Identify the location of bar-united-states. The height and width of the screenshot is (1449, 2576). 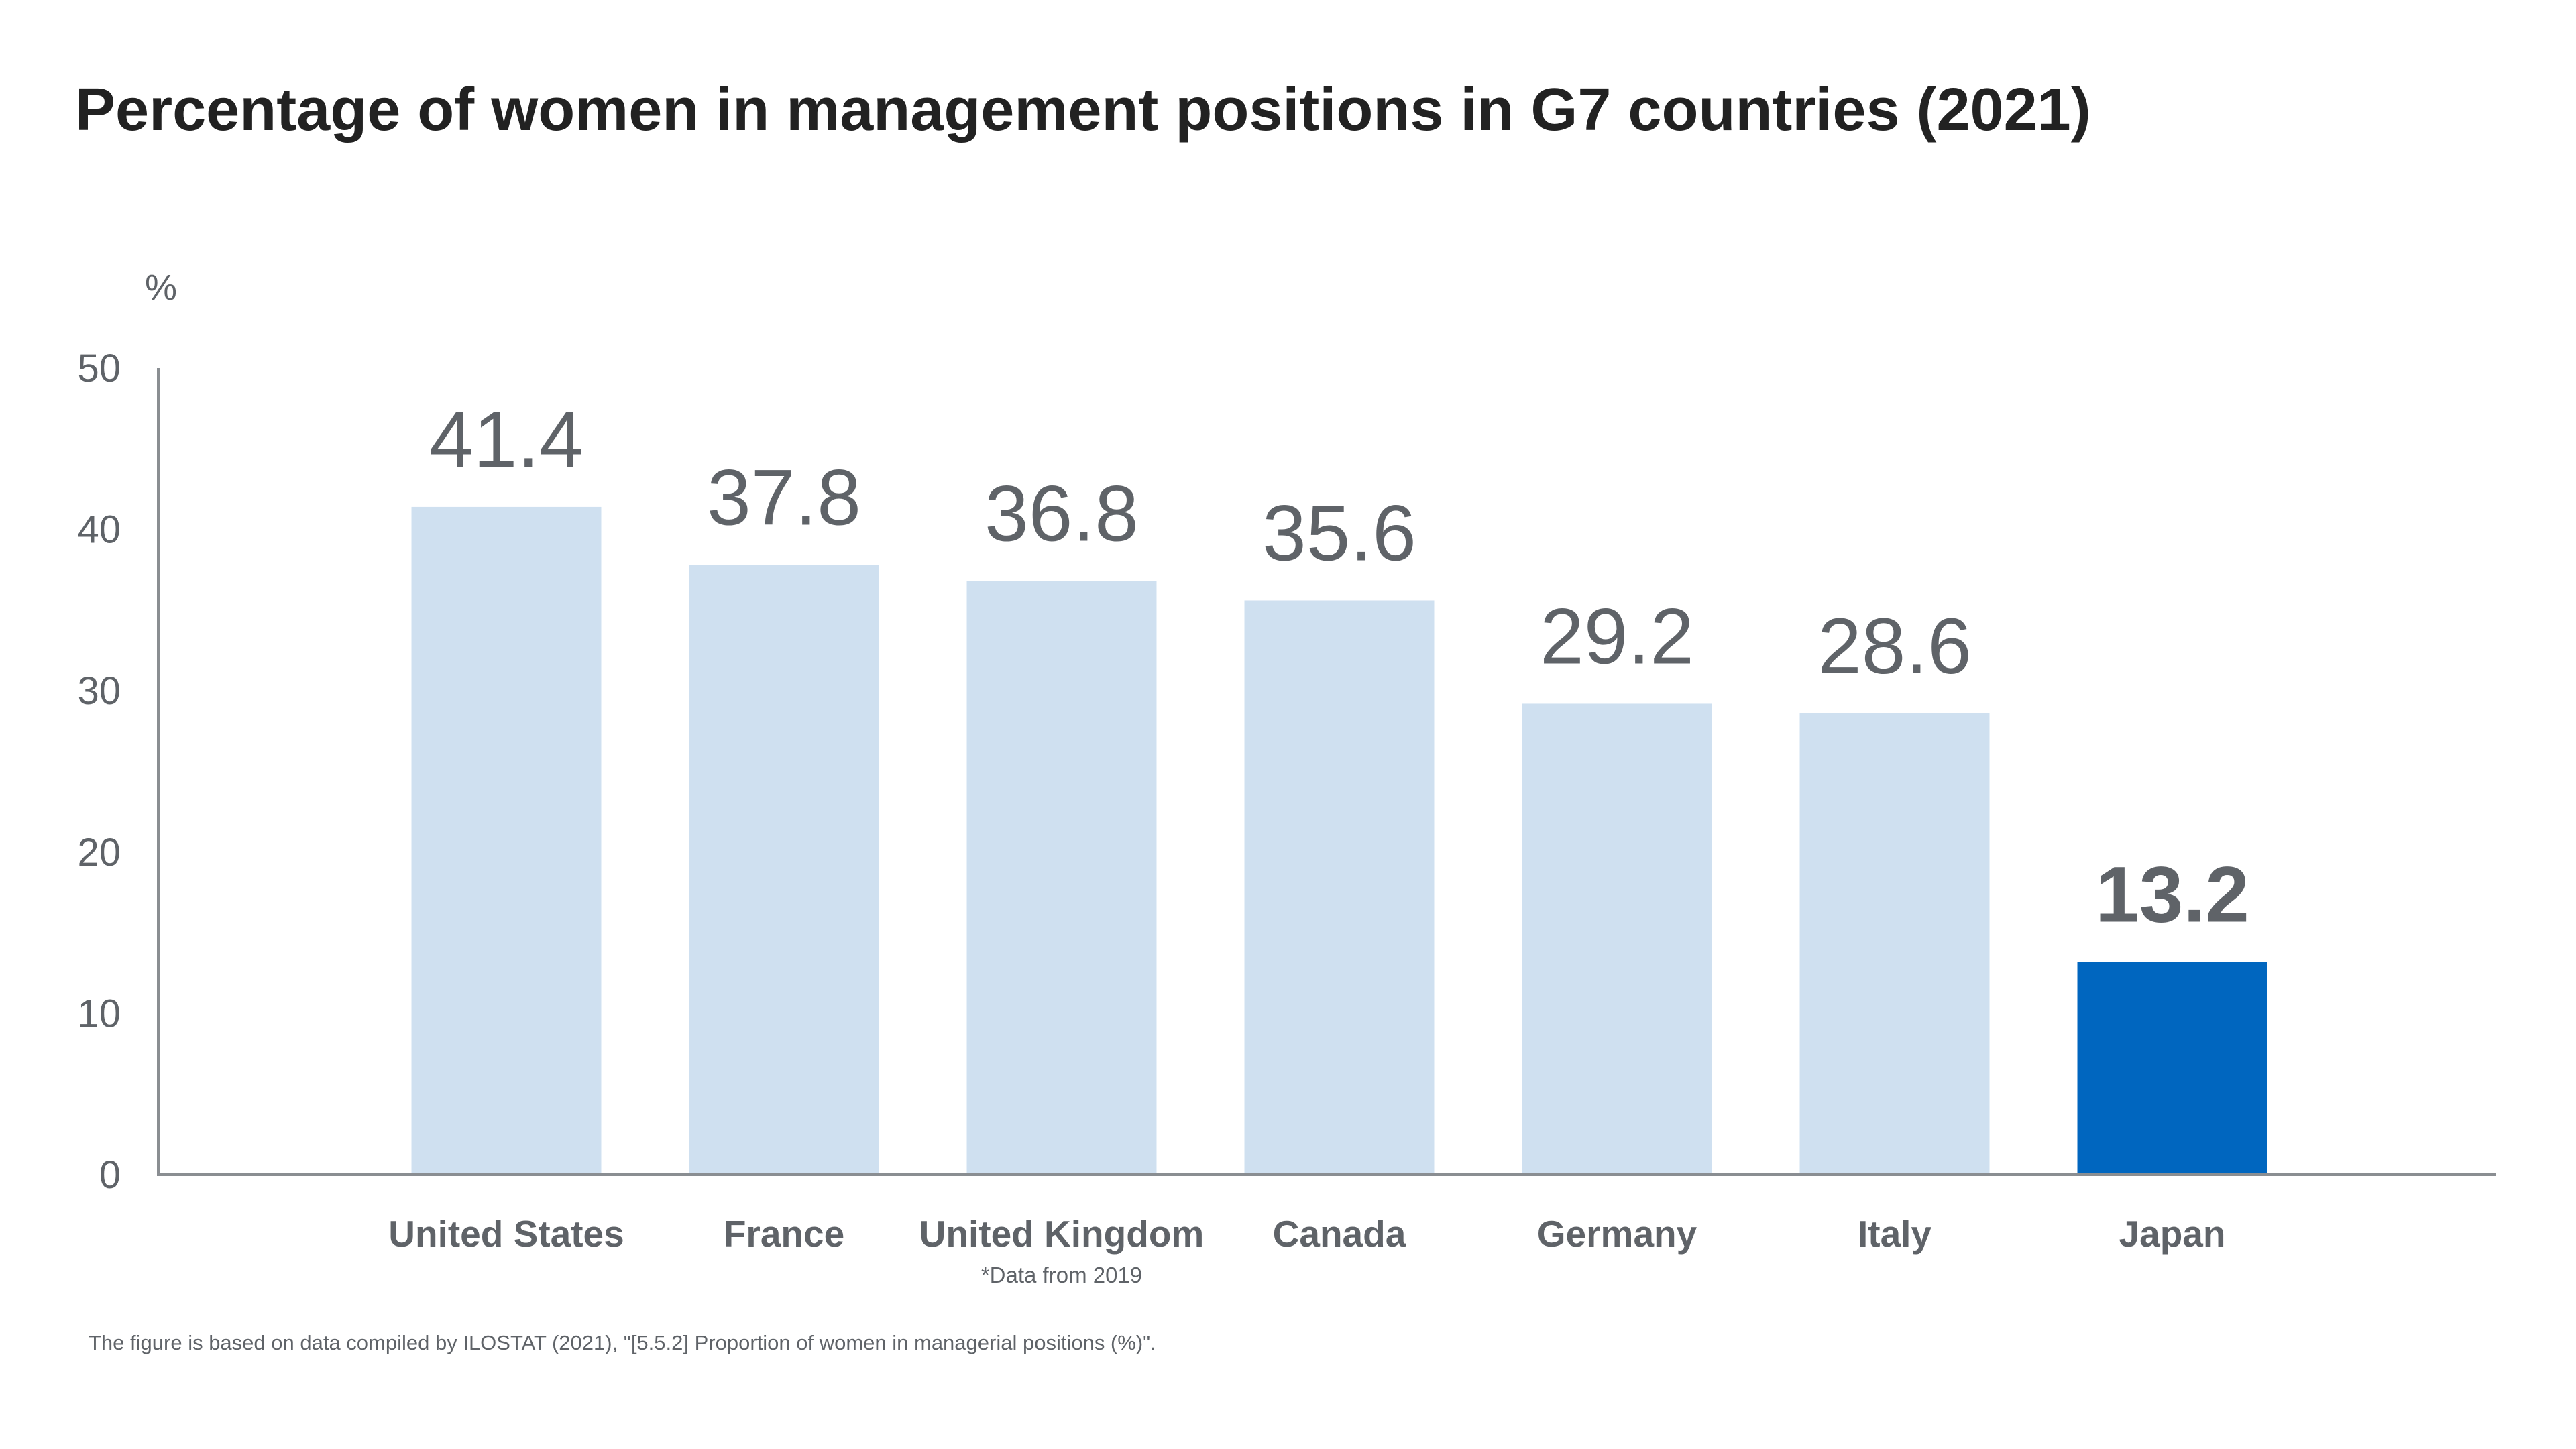
(506, 841).